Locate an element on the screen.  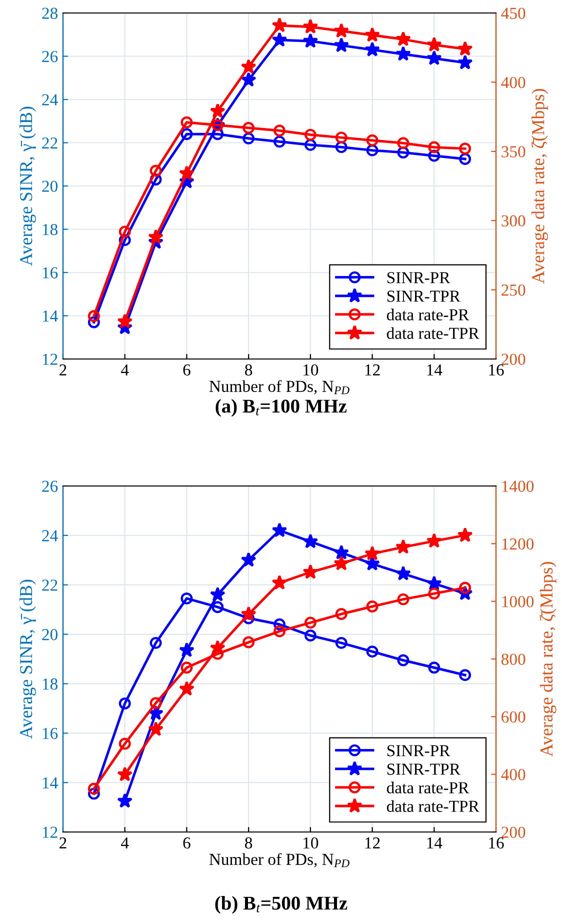
y2-tick-label: 300 is located at coordinates (514, 221).